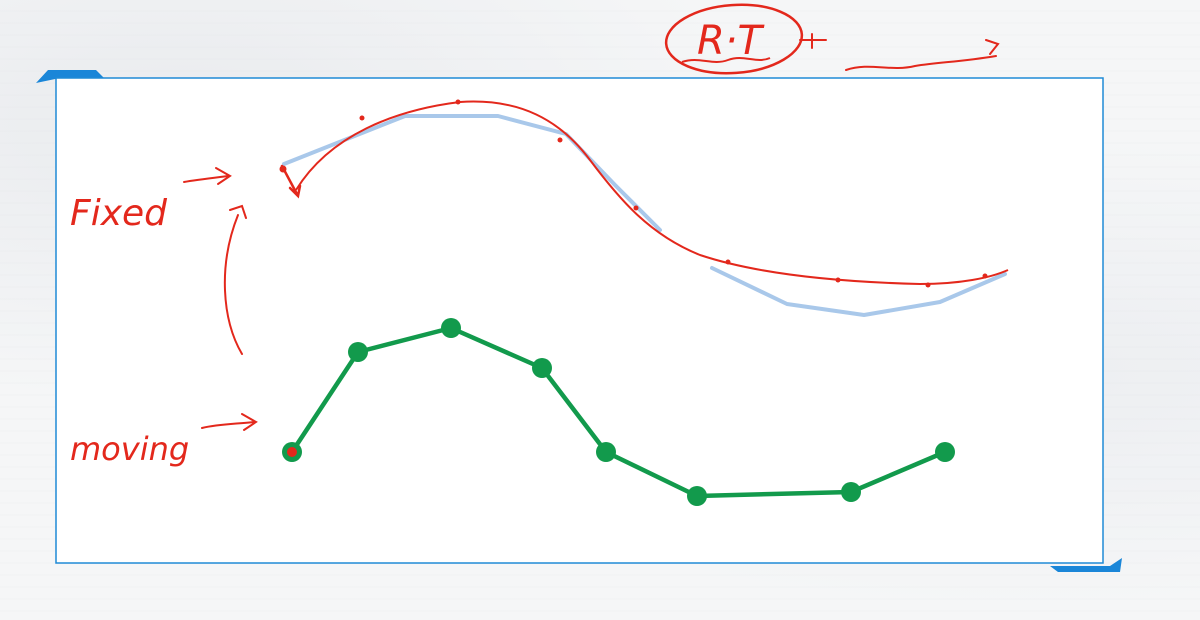 This screenshot has height=620, width=1200. What do you see at coordinates (283, 169) in the screenshot?
I see `red-start-dot` at bounding box center [283, 169].